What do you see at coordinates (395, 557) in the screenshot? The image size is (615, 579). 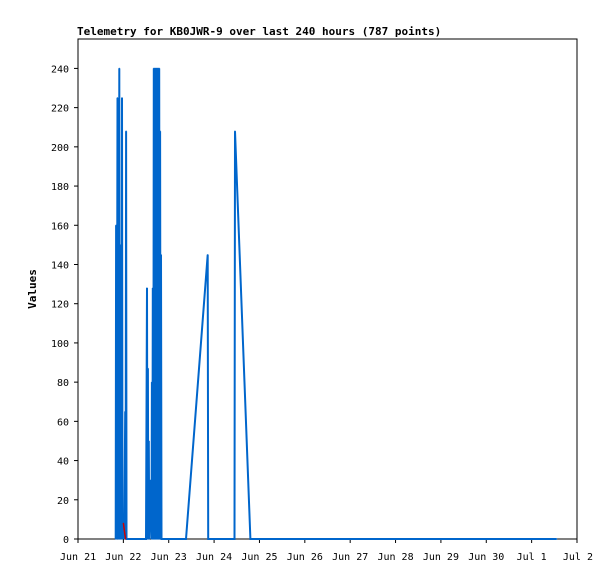 I see `x-tick-label: Jun 28` at bounding box center [395, 557].